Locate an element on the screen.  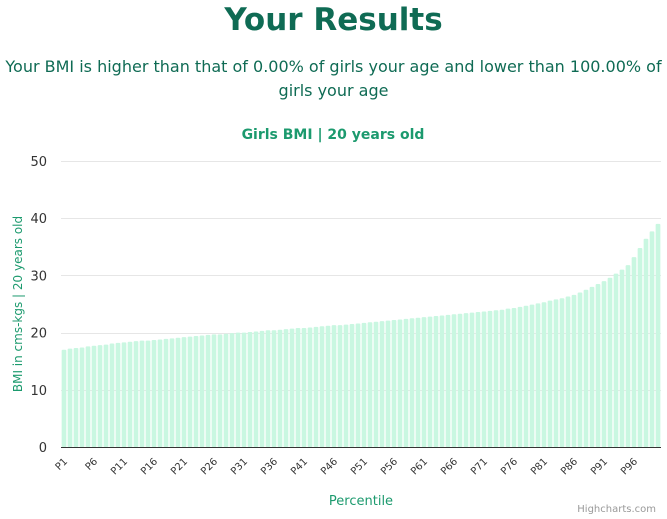
highcharts-credit: Highcharts.com is located at coordinates (616, 509).